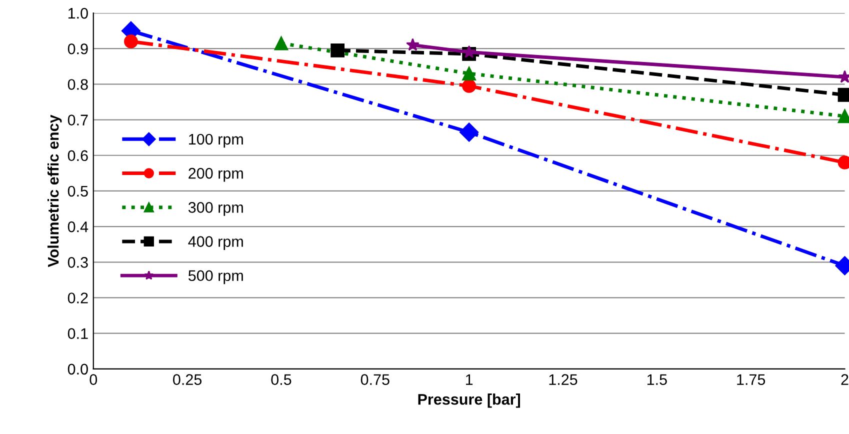 This screenshot has height=434, width=849. What do you see at coordinates (78, 156) in the screenshot?
I see `y-tick-label: 0.6` at bounding box center [78, 156].